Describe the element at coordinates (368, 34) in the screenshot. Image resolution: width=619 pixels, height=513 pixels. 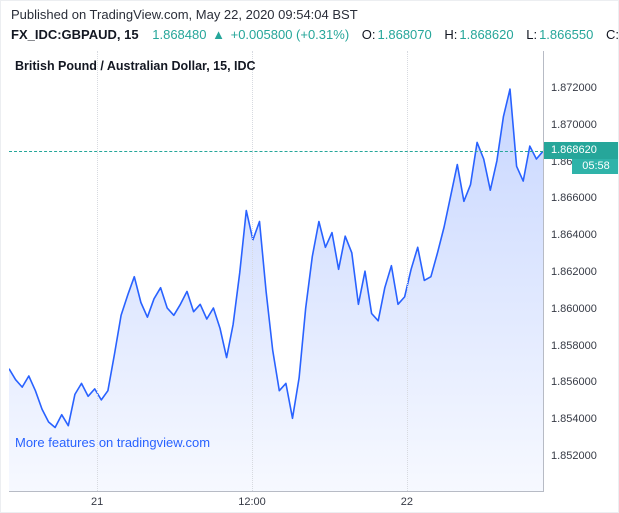
I see `open-label: O:` at that location.